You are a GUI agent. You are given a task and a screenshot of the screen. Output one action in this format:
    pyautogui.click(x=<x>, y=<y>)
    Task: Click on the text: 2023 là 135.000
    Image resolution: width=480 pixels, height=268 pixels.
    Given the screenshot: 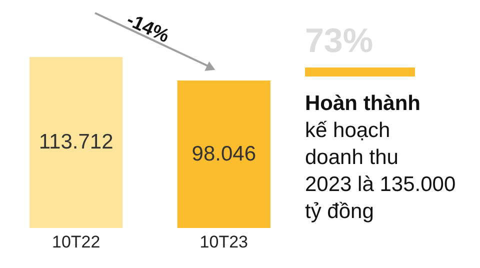 What is the action you would take?
    pyautogui.click(x=380, y=184)
    